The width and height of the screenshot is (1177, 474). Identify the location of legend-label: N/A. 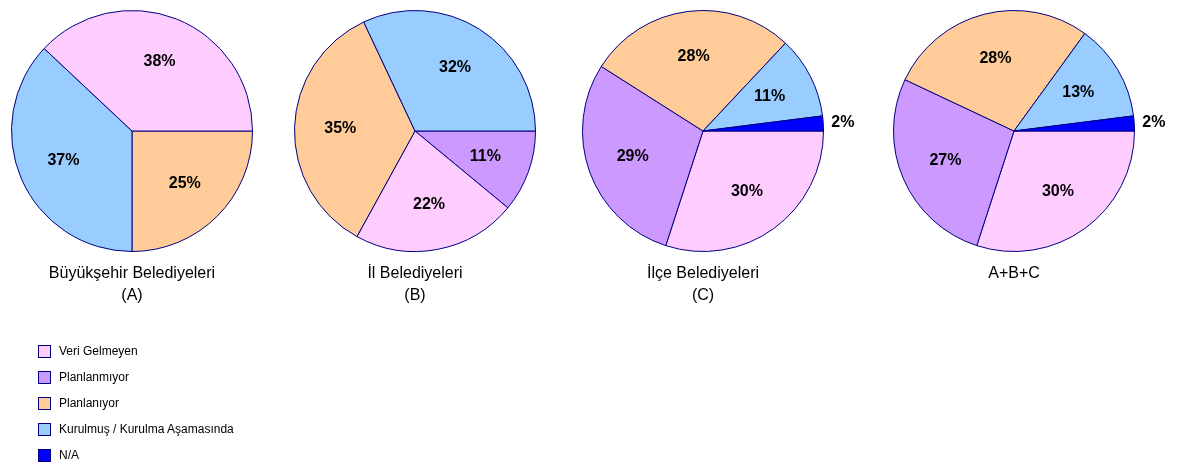
(69, 455).